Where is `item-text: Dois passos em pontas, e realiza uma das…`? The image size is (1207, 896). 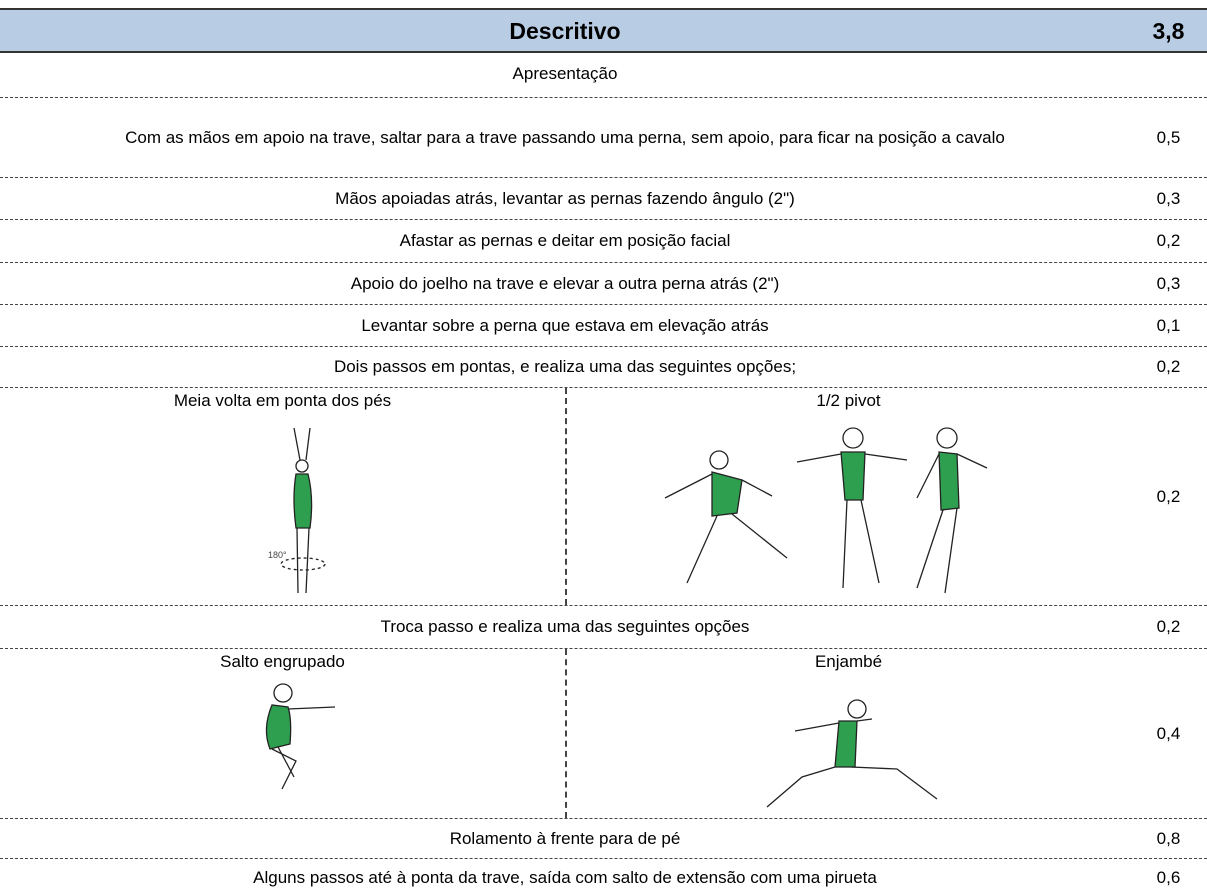
item-text: Dois passos em pontas, e realiza uma das… is located at coordinates (565, 366).